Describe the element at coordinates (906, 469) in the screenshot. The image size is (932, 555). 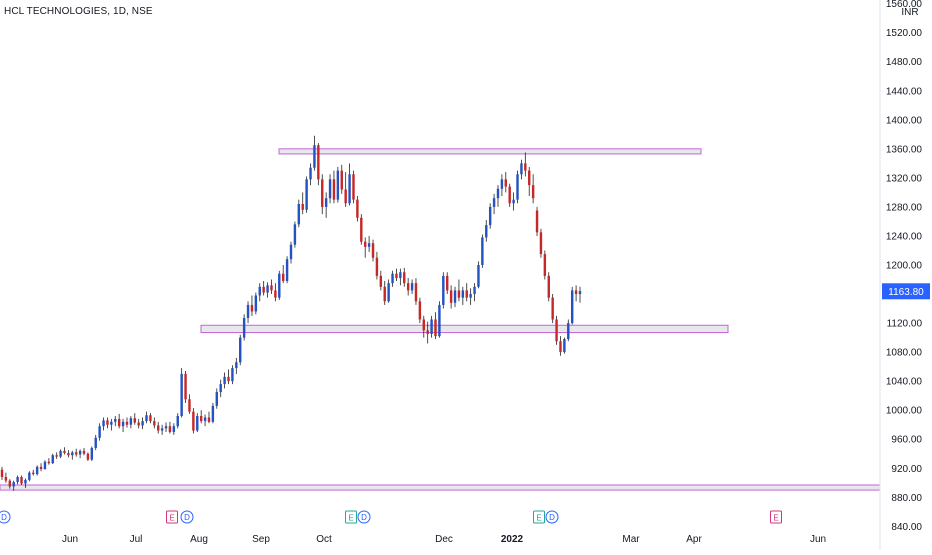
I see `y-tick-label: 920.00` at that location.